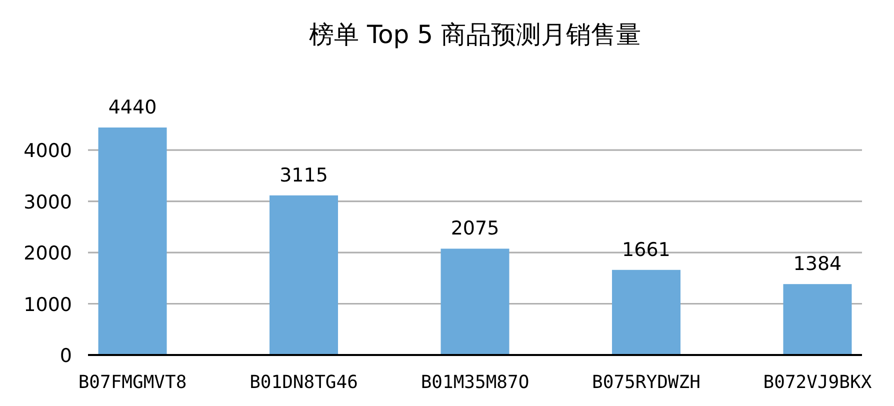 The image size is (894, 406). I want to click on title: 榜单 Top 5 商品预测月销售量, so click(475, 34).